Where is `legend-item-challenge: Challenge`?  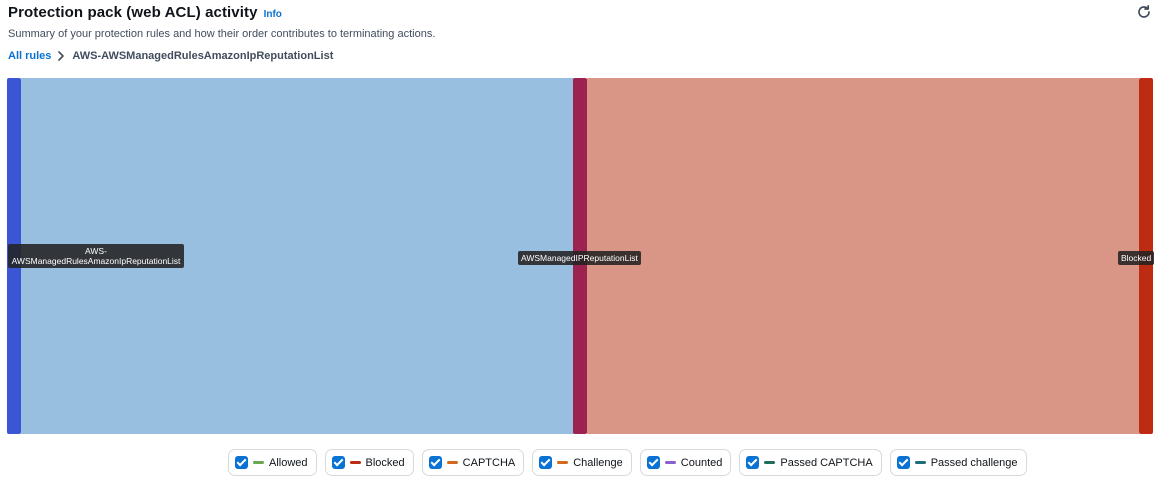
legend-item-challenge: Challenge is located at coordinates (582, 462).